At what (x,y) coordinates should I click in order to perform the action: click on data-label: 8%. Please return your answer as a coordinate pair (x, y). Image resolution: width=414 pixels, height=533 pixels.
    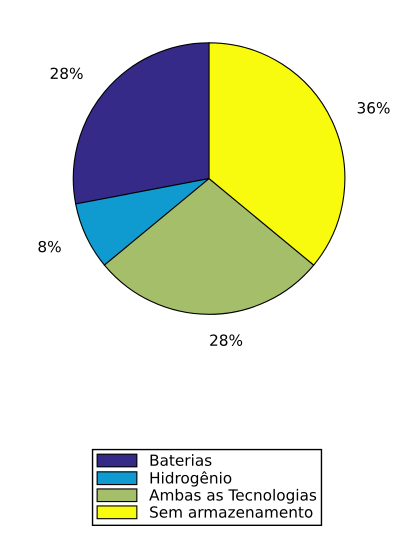
    Looking at the image, I should click on (49, 246).